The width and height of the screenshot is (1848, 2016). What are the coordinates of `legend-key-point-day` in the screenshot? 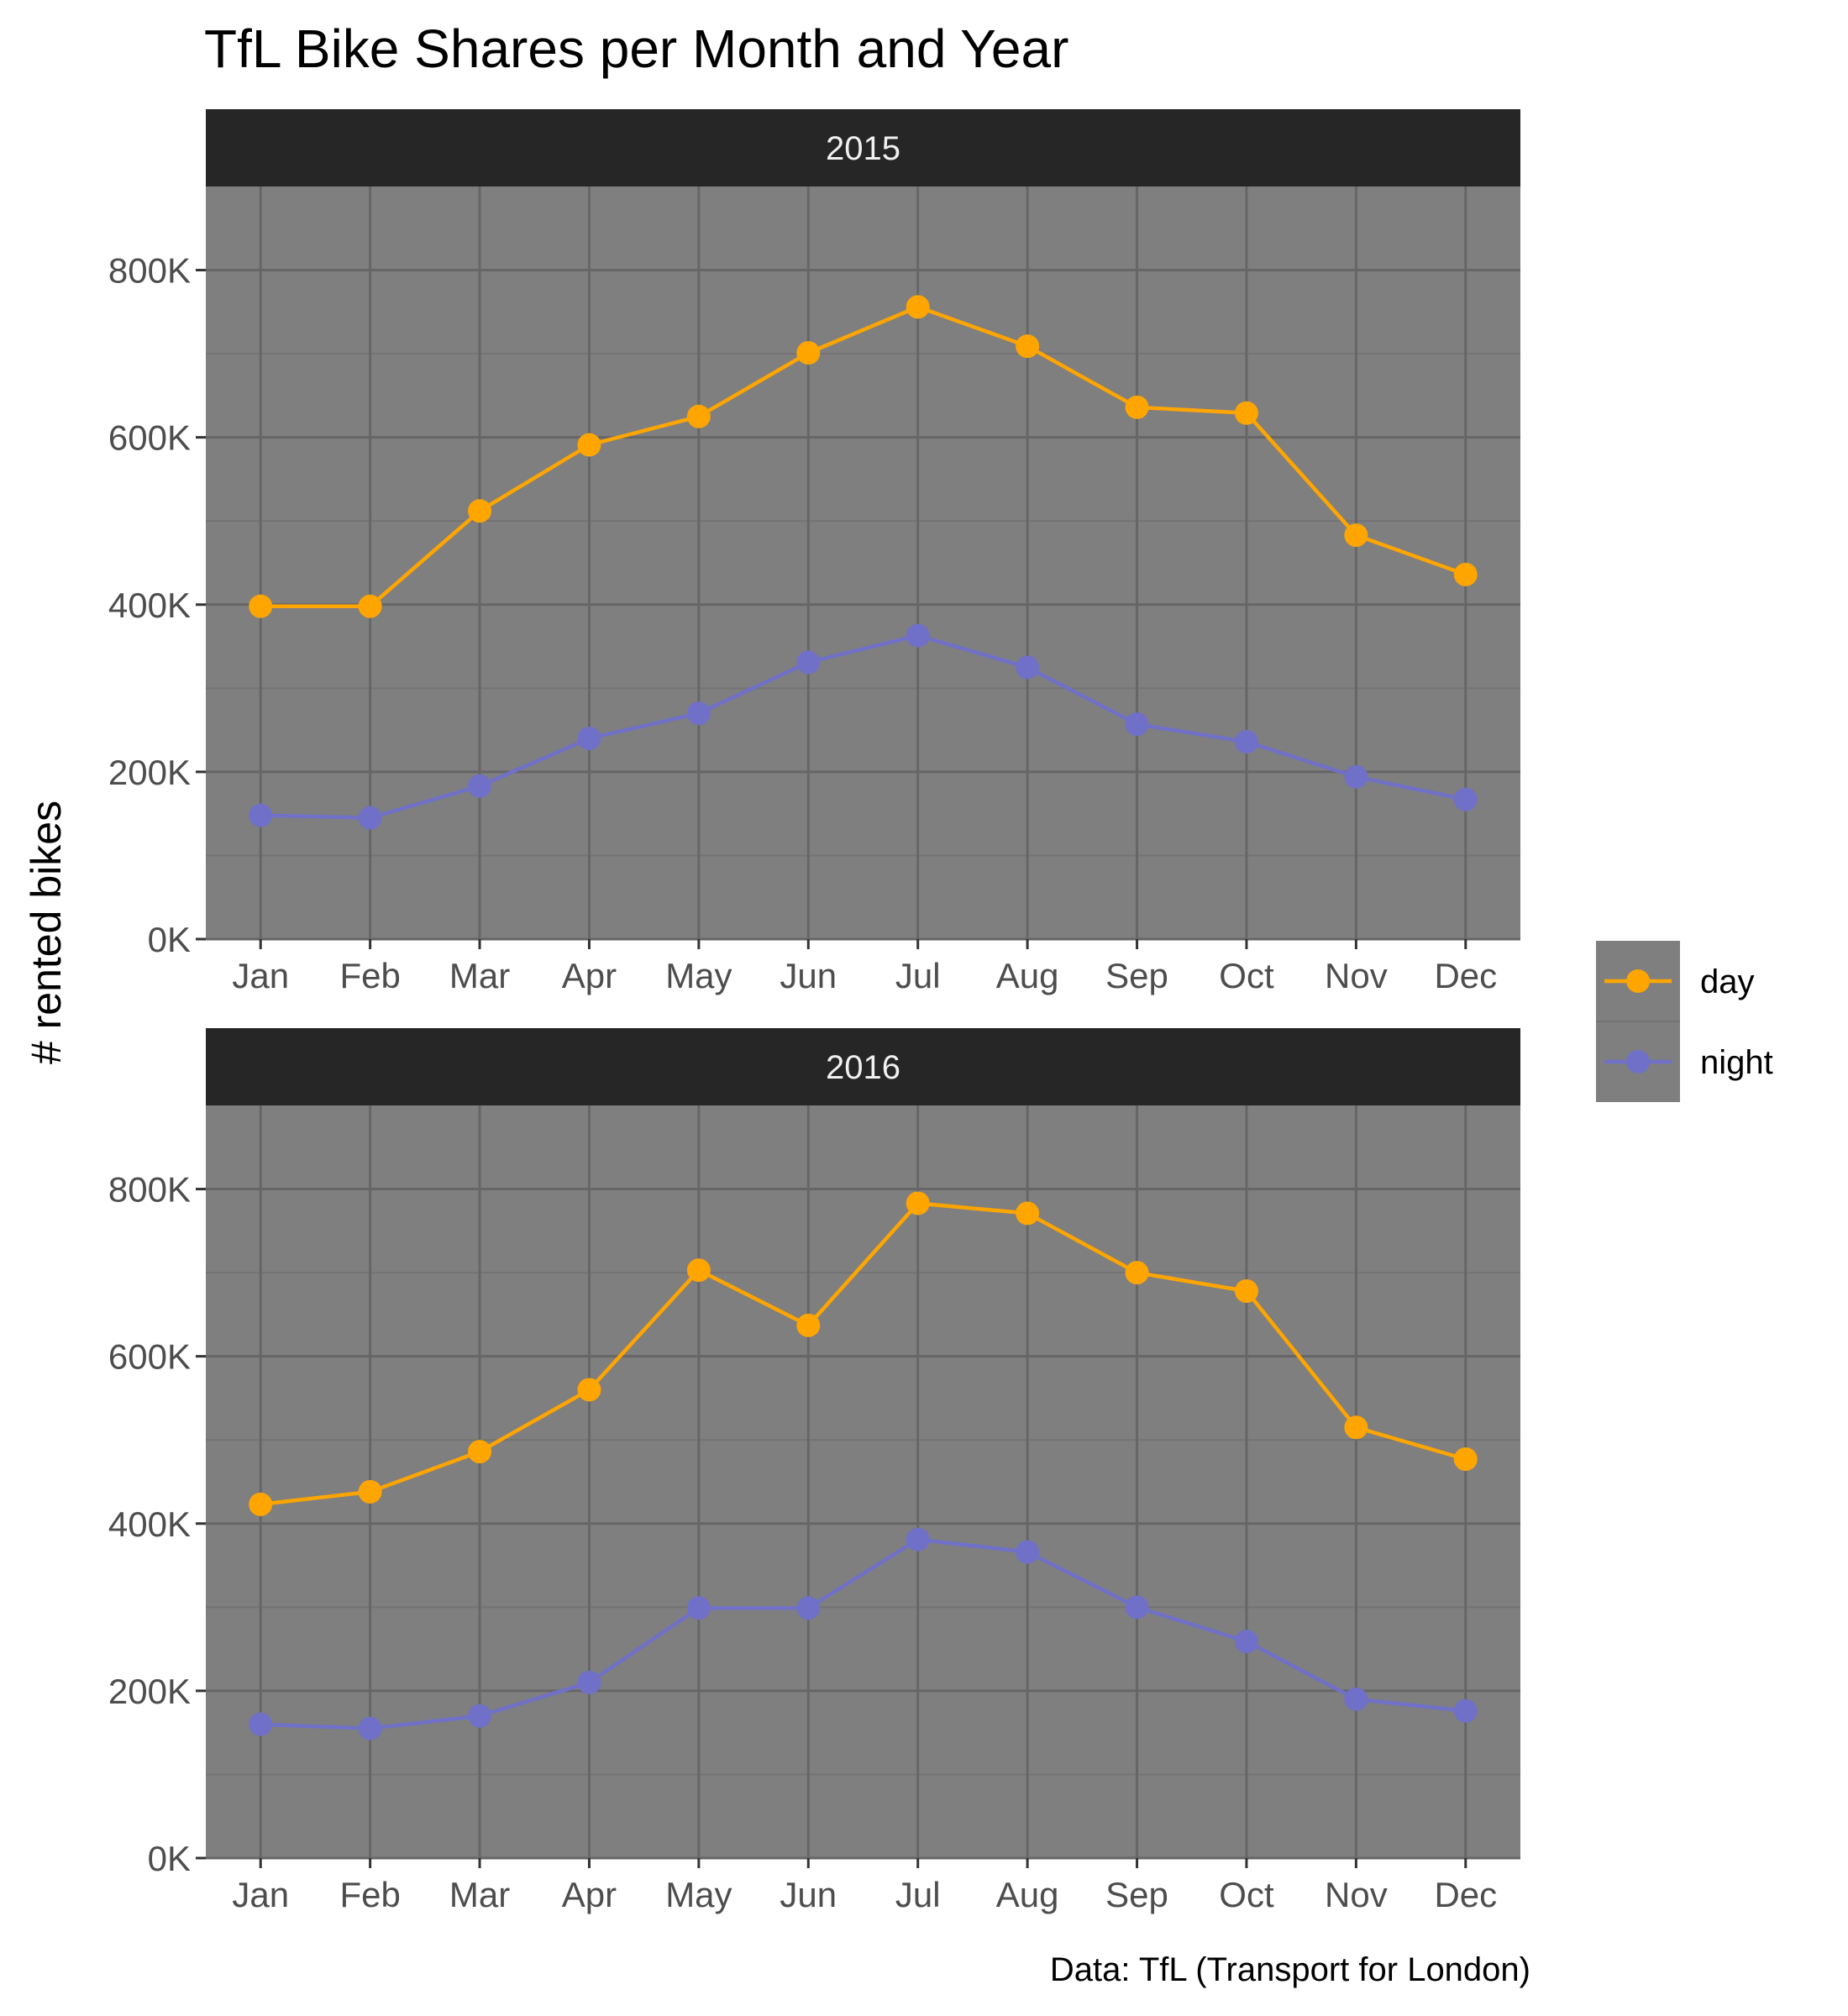 It's located at (1638, 981).